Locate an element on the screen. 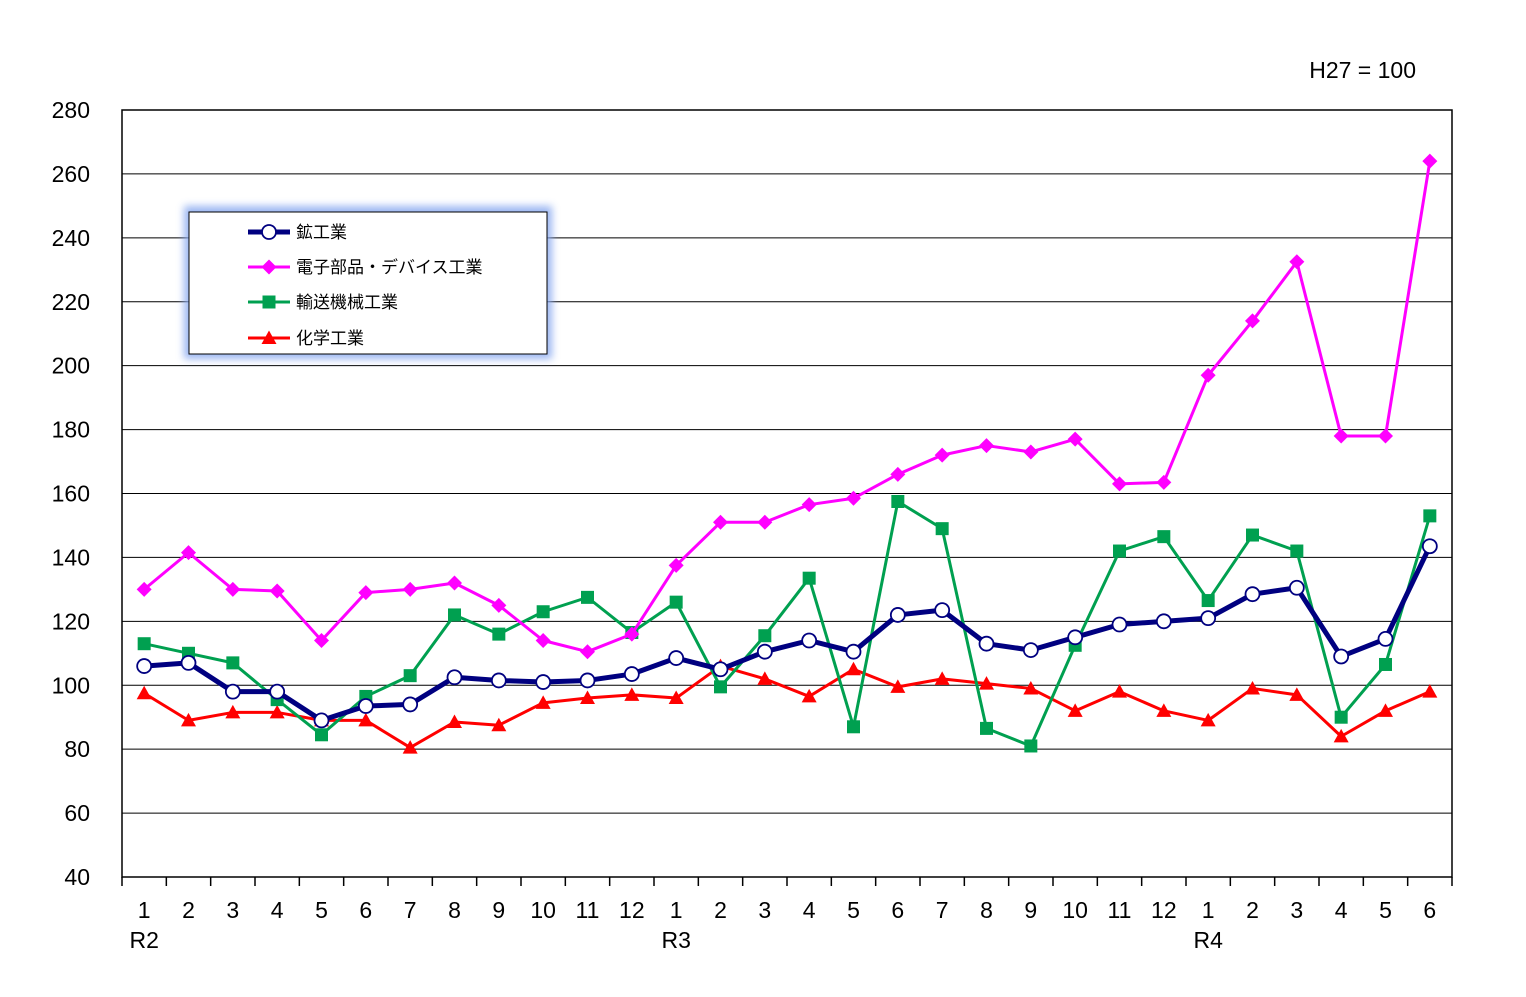 This screenshot has height=997, width=1526. legend-label: 化学工業 is located at coordinates (330, 338).